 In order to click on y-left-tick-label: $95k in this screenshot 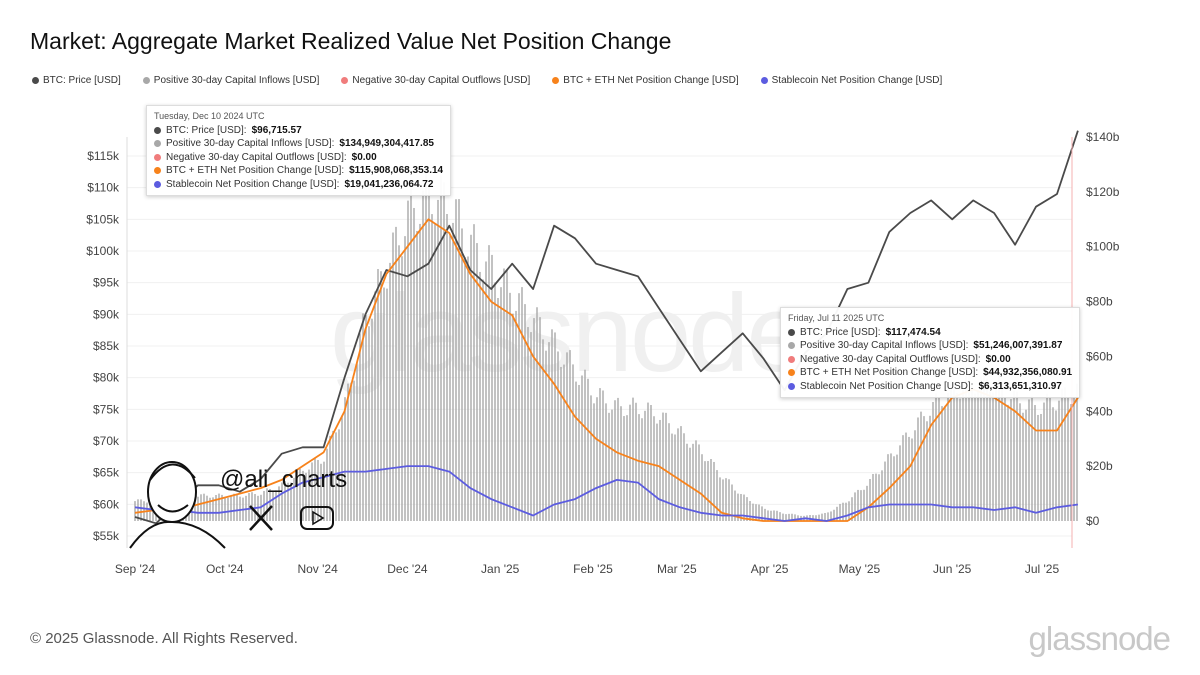, I will do `click(106, 283)`.